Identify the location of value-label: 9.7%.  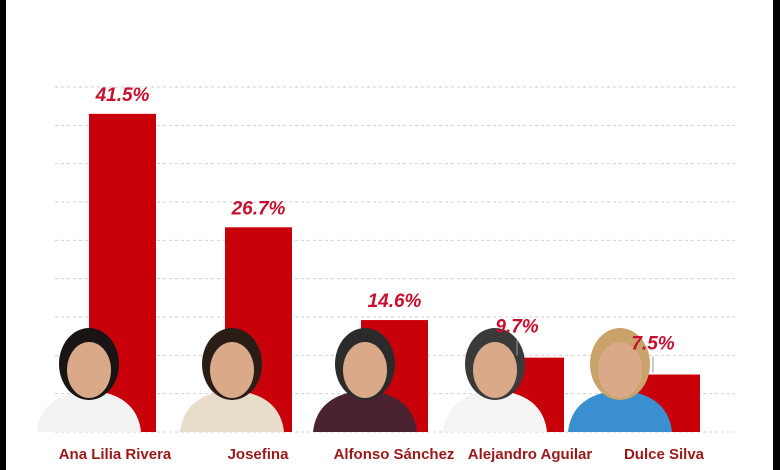
(516, 327).